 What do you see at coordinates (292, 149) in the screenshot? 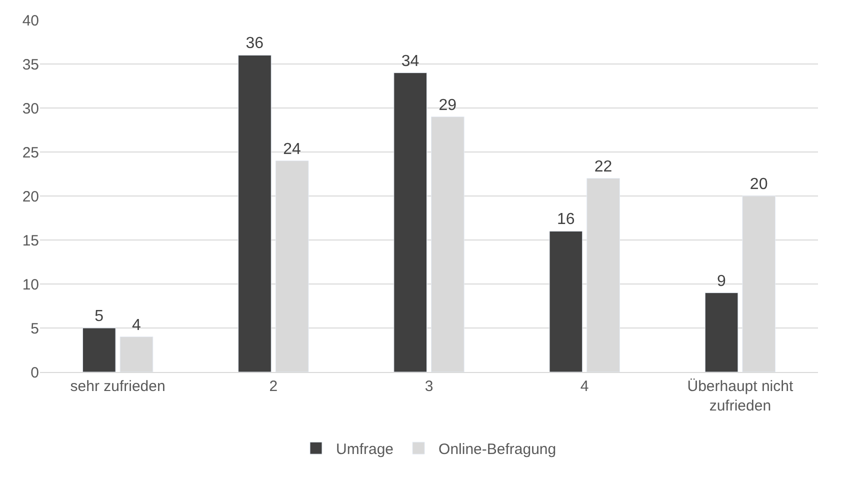
I see `data-label: 24` at bounding box center [292, 149].